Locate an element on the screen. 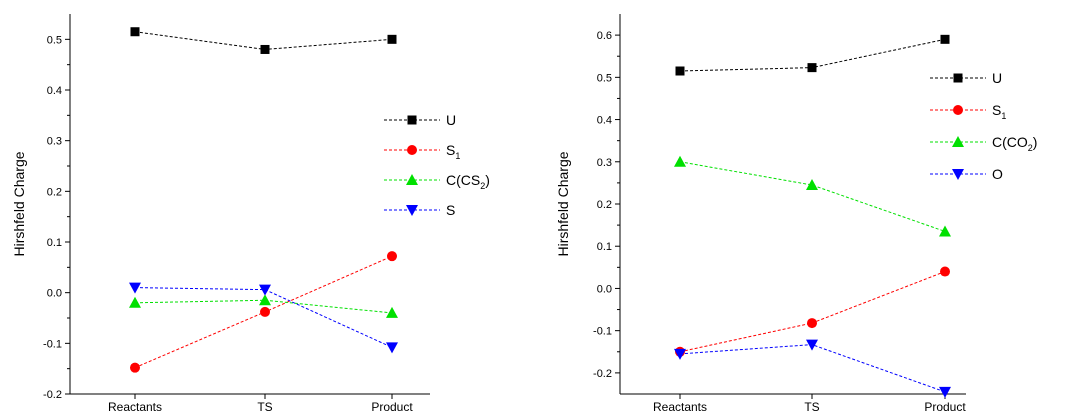 This screenshot has width=1074, height=418. legend-label: O is located at coordinates (997, 174).